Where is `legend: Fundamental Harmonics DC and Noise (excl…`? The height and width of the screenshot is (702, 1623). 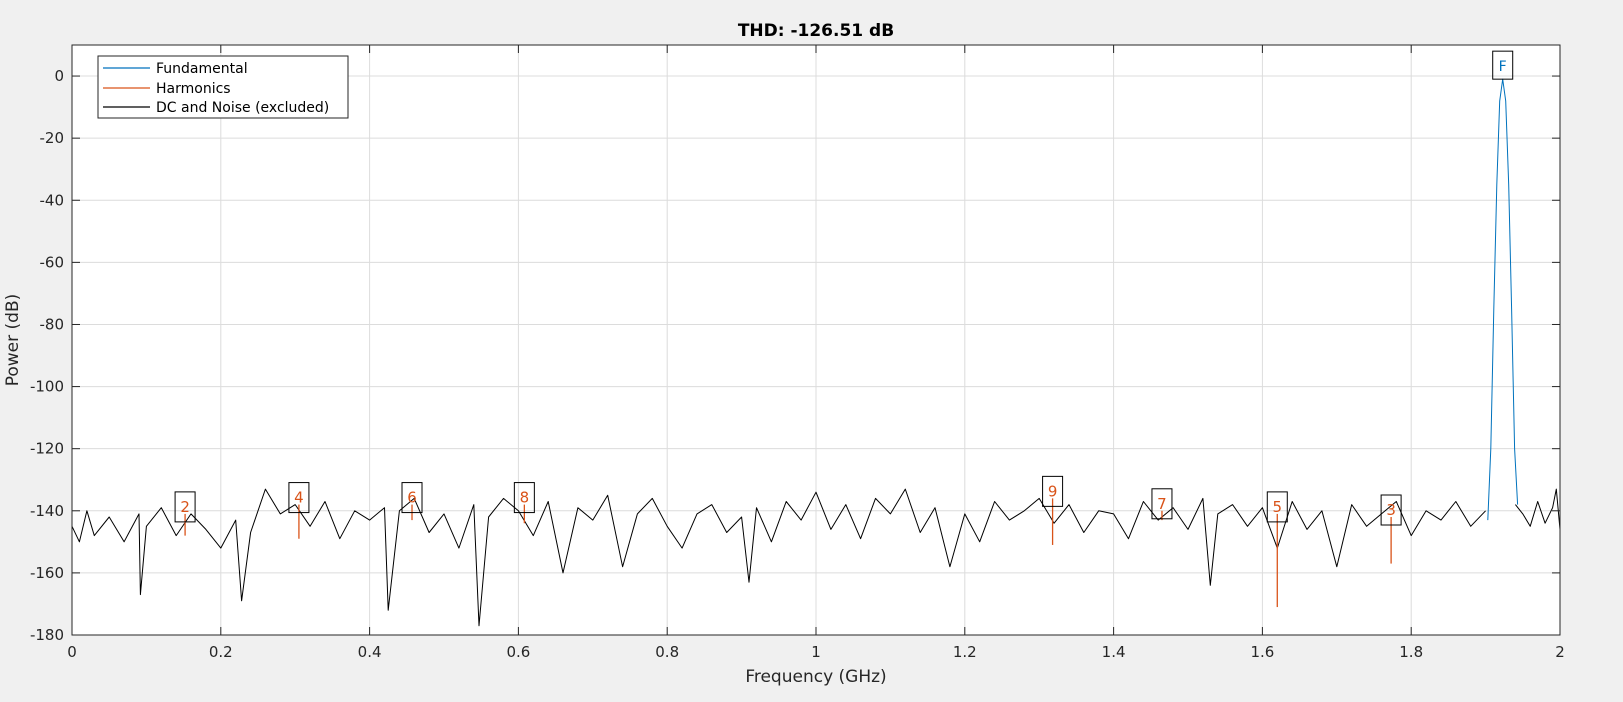
legend: Fundamental Harmonics DC and Noise (excl… is located at coordinates (223, 87).